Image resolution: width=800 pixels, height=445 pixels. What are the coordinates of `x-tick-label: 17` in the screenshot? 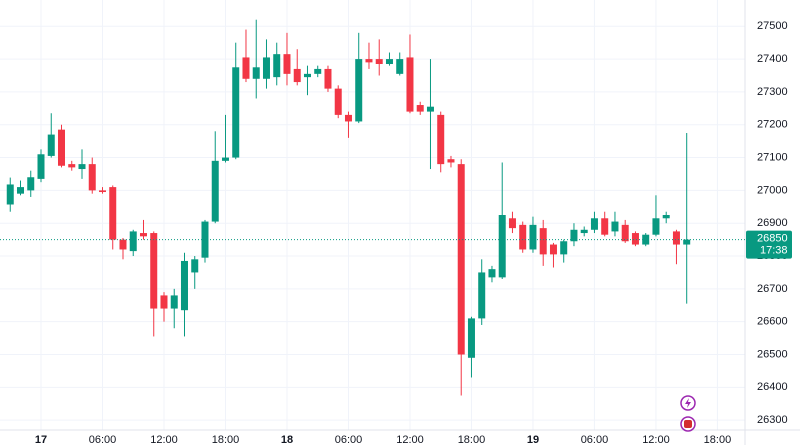 It's located at (41, 439).